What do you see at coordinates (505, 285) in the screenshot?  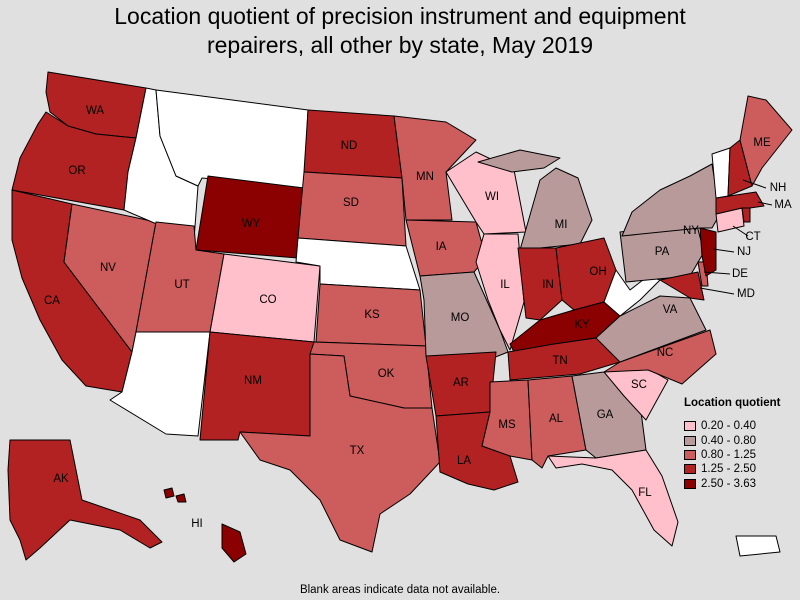 I see `state-label-il: IL` at bounding box center [505, 285].